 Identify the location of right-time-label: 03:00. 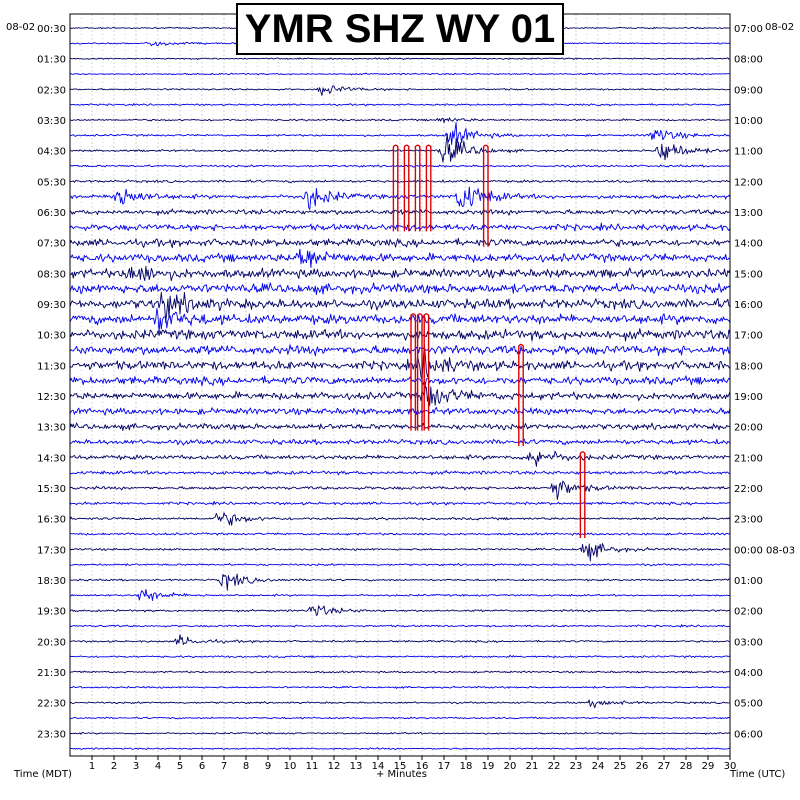
(748, 642).